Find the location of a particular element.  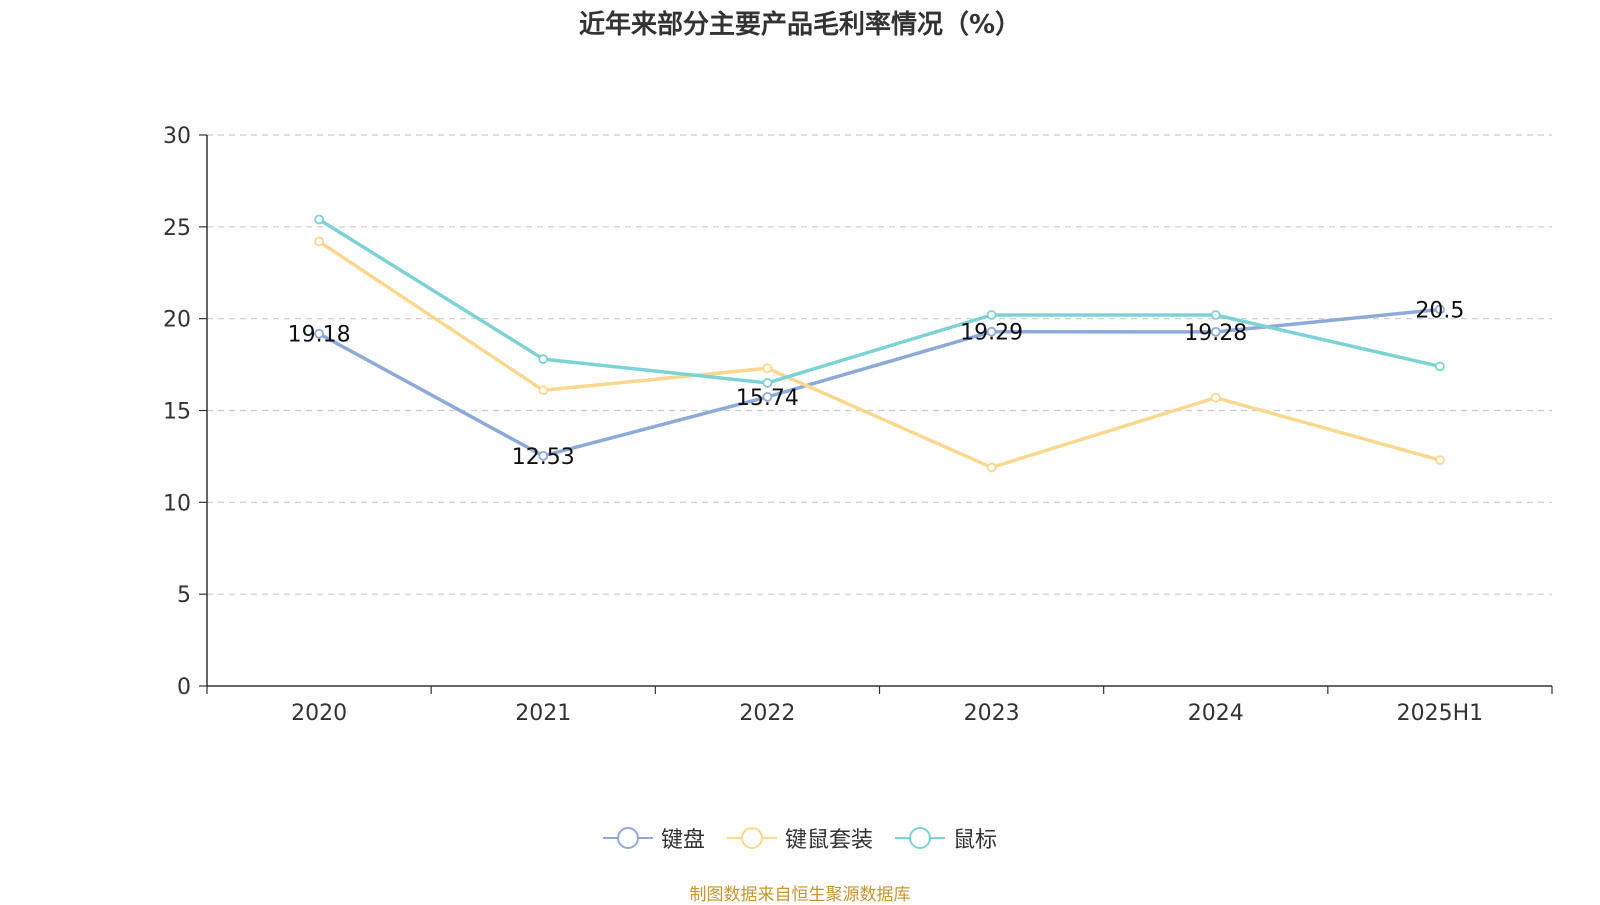

legend-label: 键鼠套装 is located at coordinates (828, 840).